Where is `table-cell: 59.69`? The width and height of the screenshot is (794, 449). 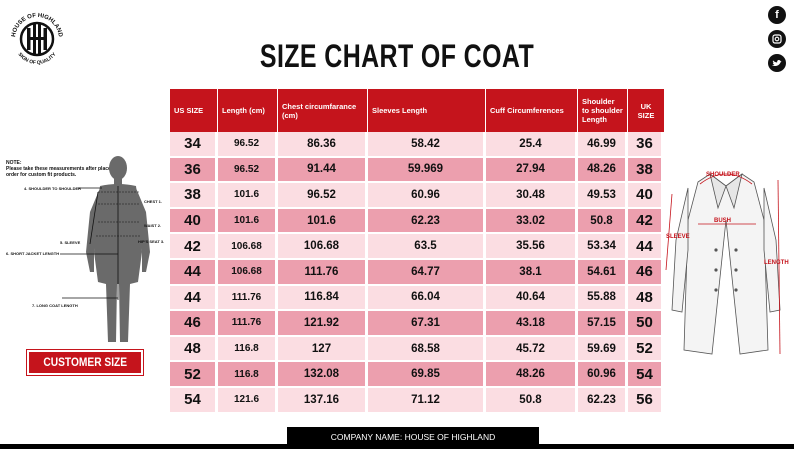 table-cell: 59.69 is located at coordinates (603, 349).